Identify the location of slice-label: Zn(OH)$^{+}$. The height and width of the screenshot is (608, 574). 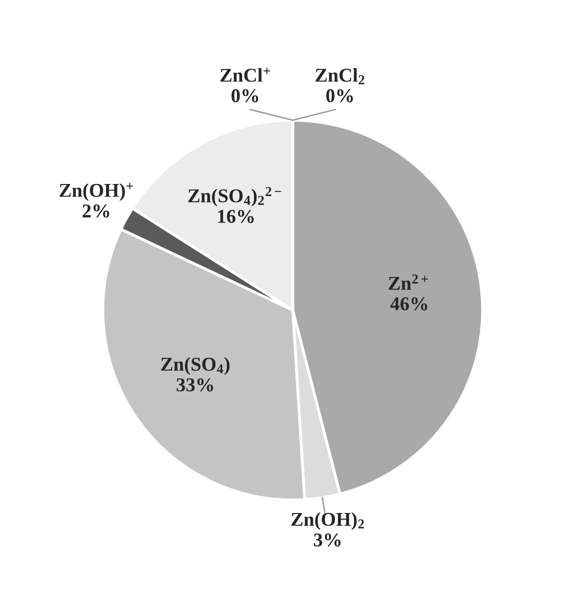
(96, 191).